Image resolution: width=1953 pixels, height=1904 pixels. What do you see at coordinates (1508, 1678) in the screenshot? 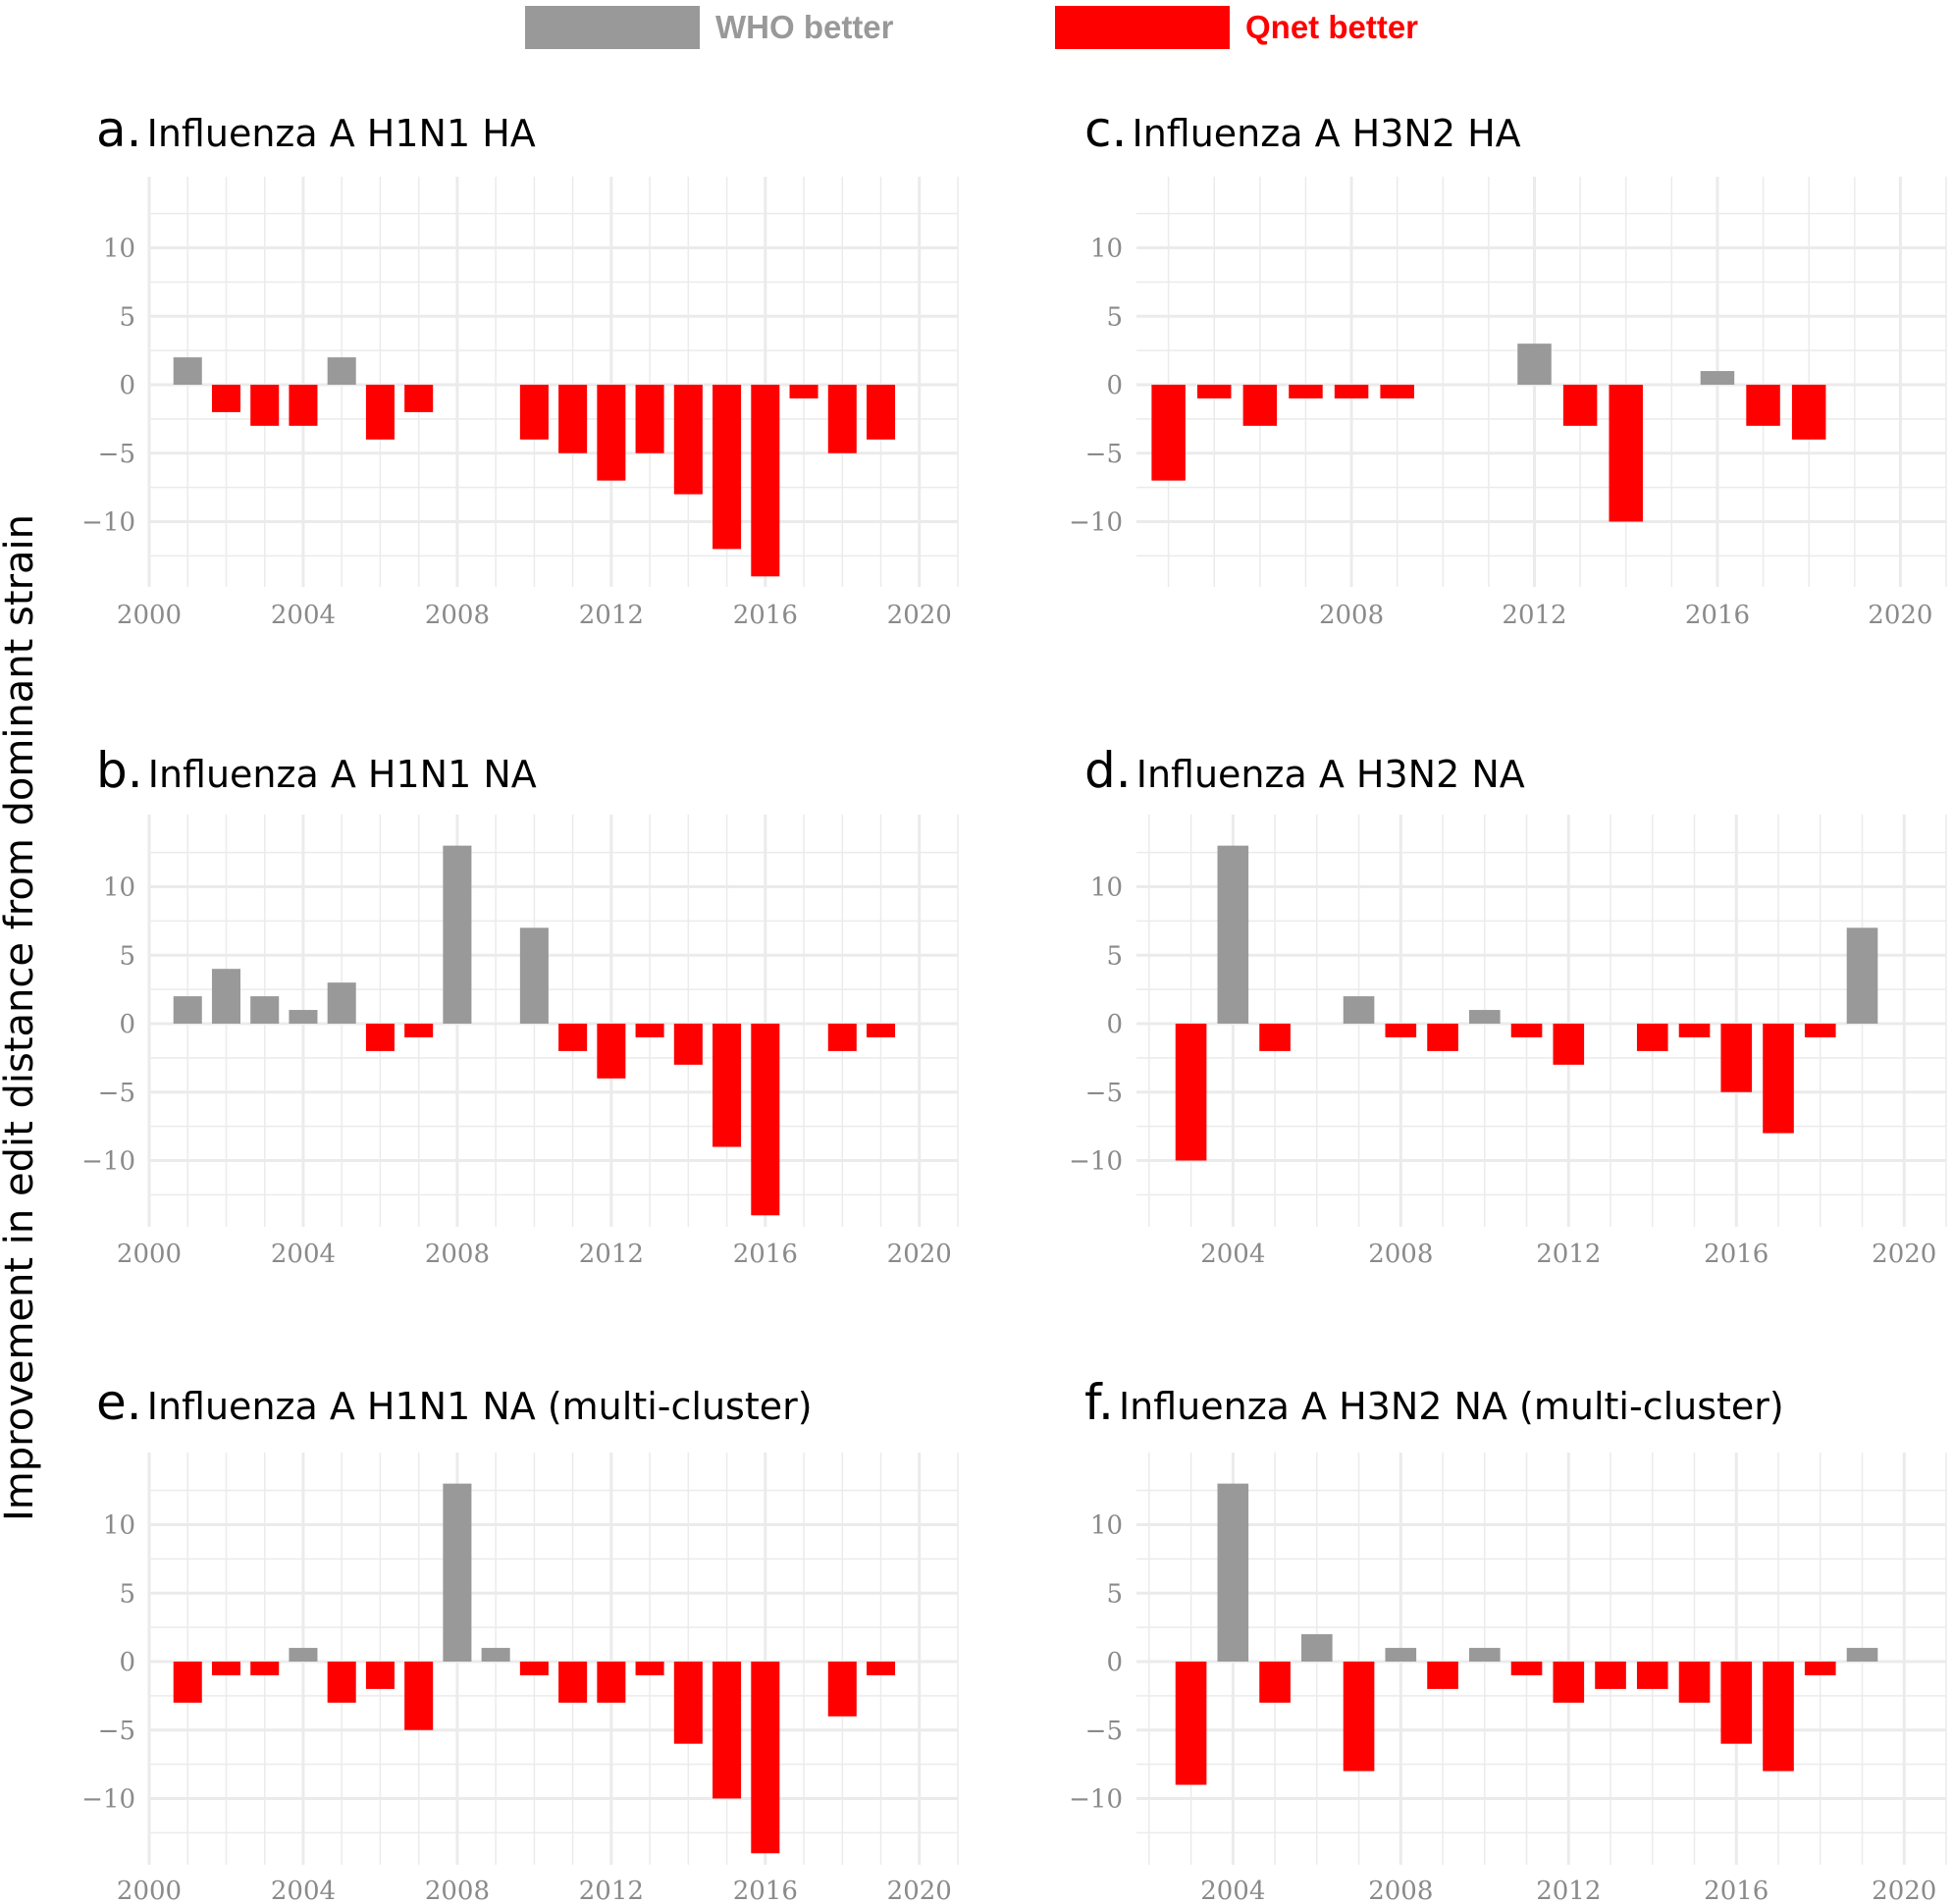
I see `panel-f-plot: 2004 2008 2012 2016 2020 10 5 0 −5 −10` at bounding box center [1508, 1678].